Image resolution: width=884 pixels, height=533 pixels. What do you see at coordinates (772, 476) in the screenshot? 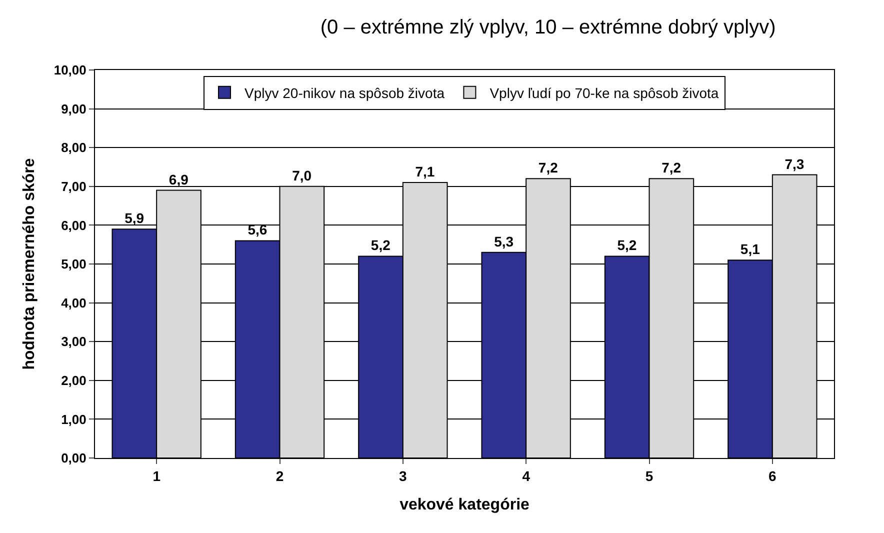
I see `x-tick-label: 6` at bounding box center [772, 476].